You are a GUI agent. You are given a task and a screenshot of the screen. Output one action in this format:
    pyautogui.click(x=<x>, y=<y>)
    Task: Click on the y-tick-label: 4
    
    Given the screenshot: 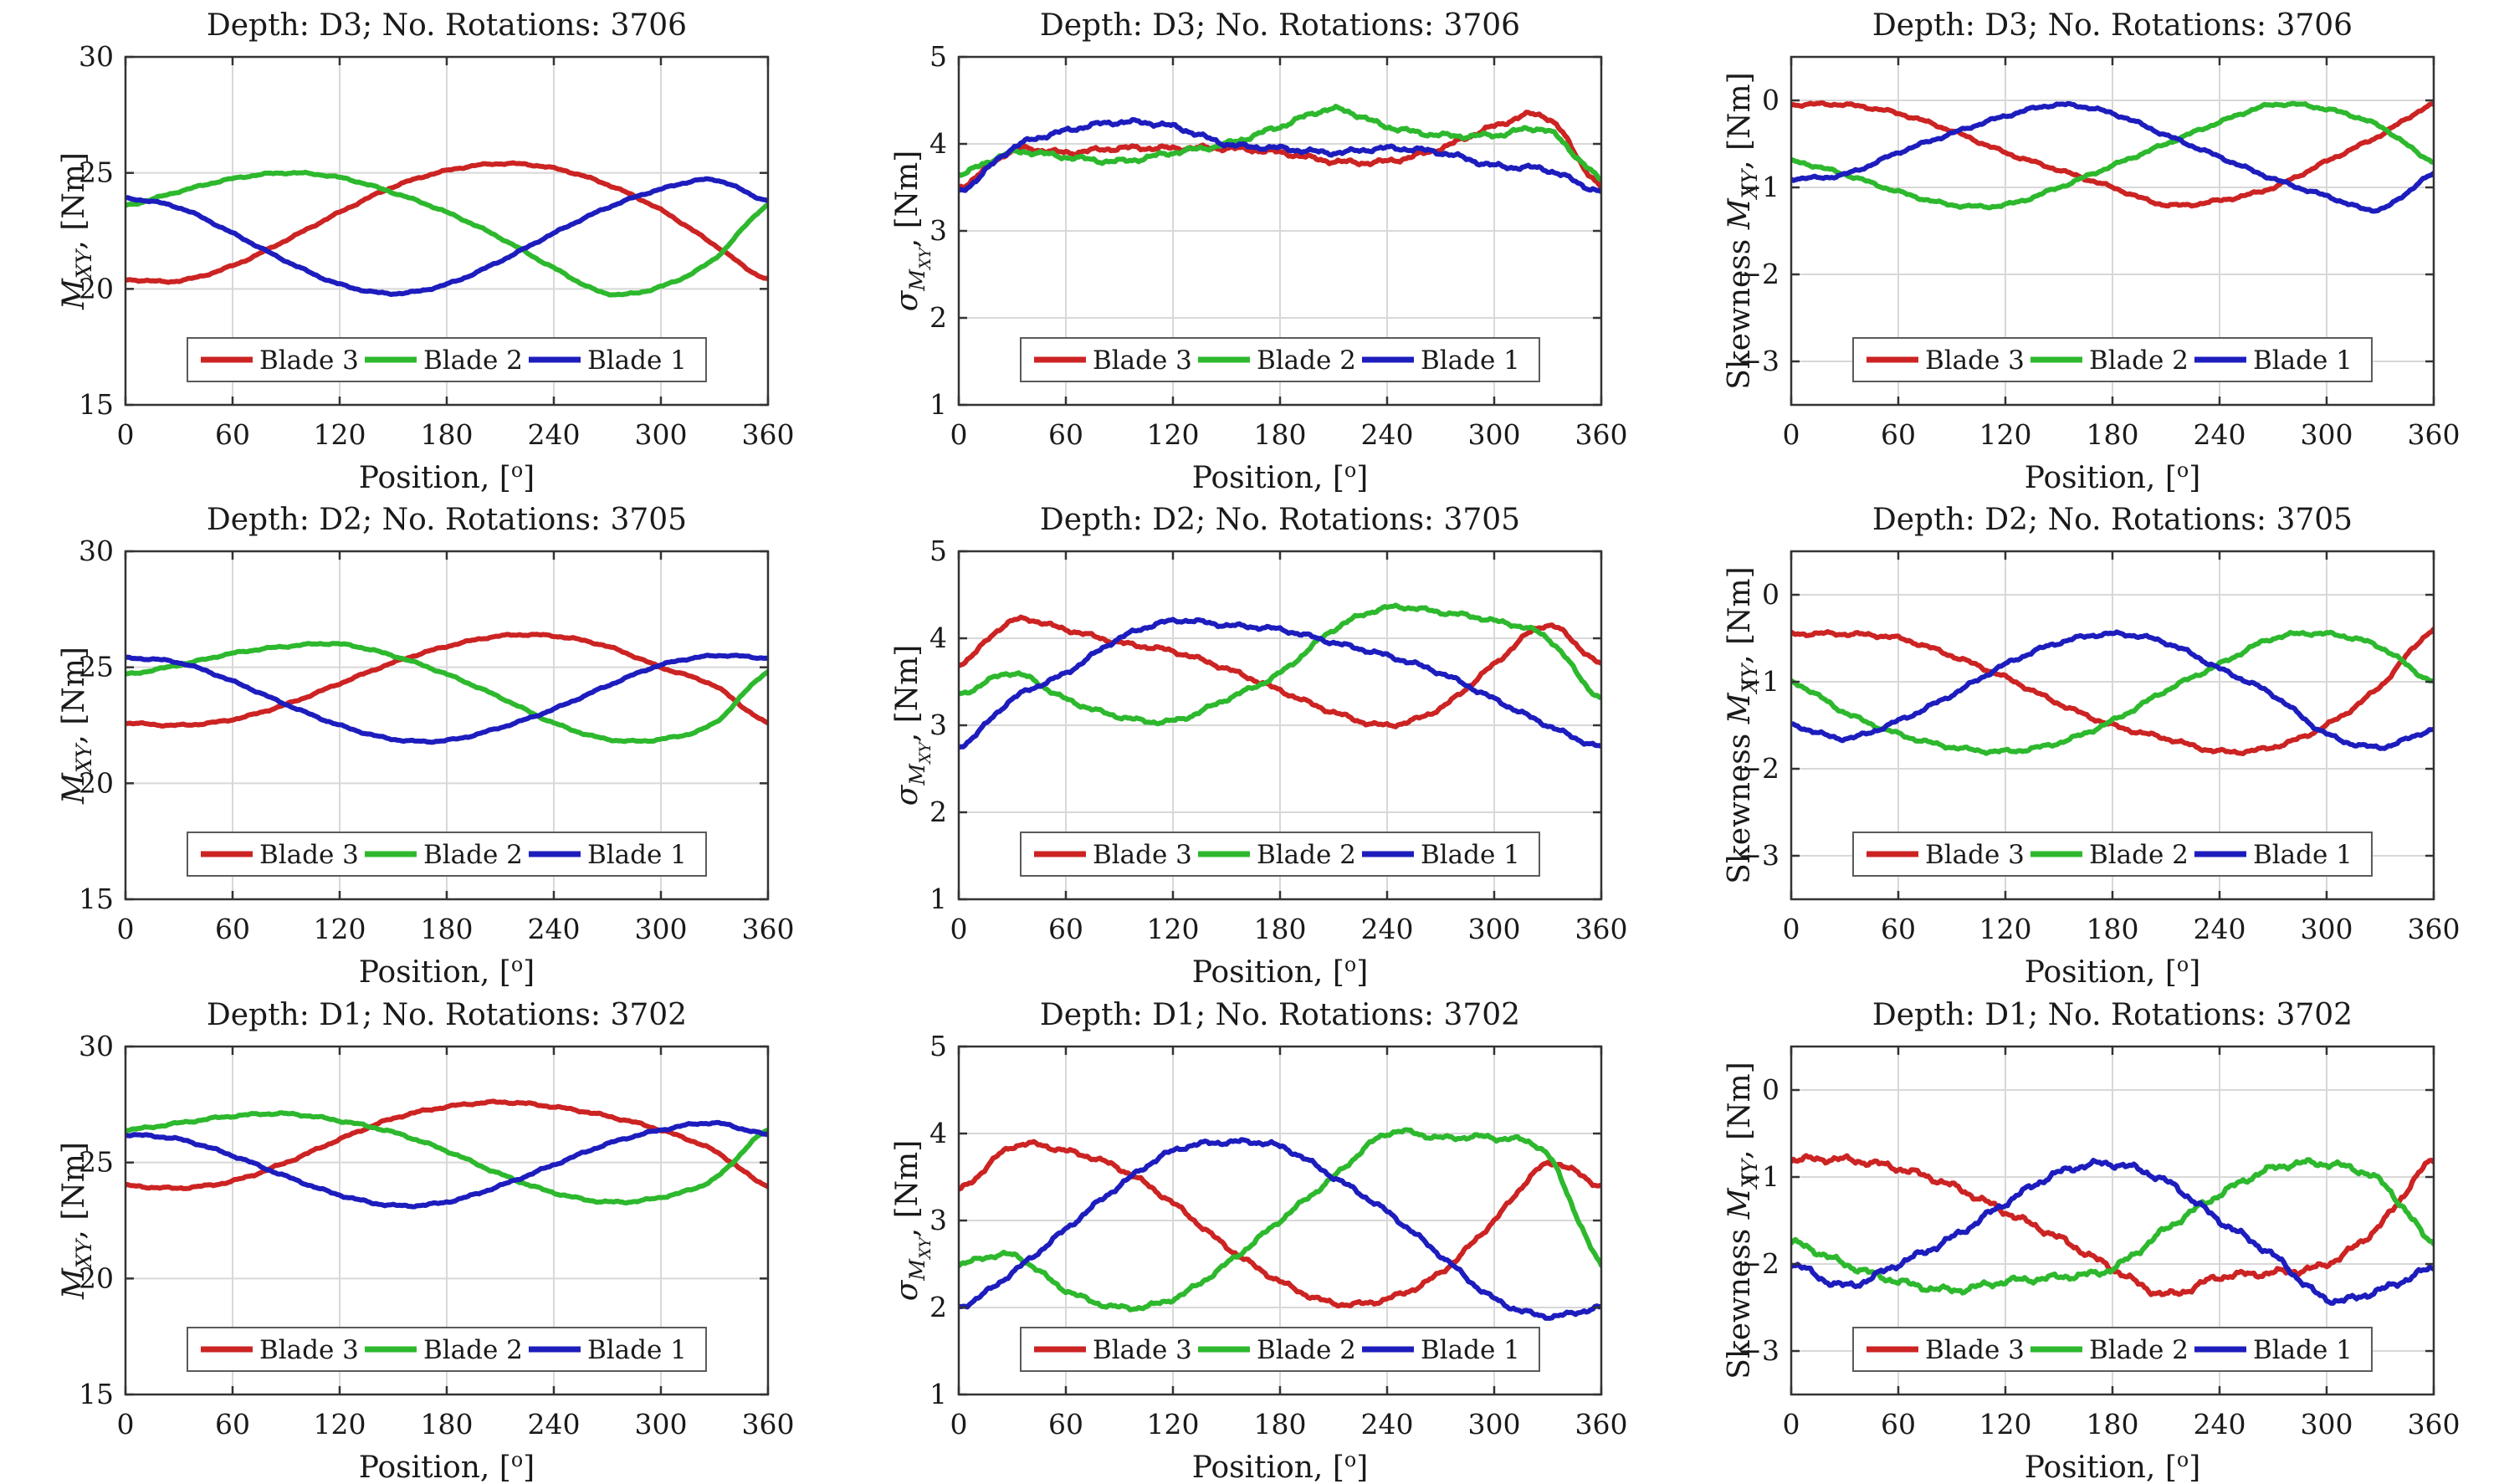 What is the action you would take?
    pyautogui.click(x=938, y=1133)
    